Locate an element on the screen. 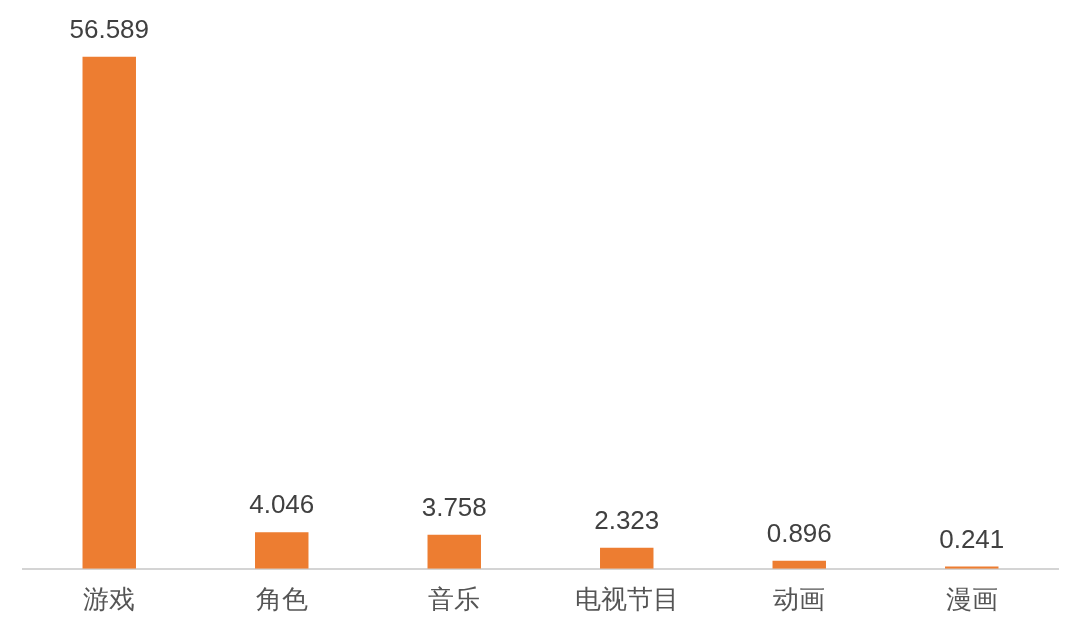 The height and width of the screenshot is (638, 1080). x-tick-label: 漫画 is located at coordinates (971, 598).